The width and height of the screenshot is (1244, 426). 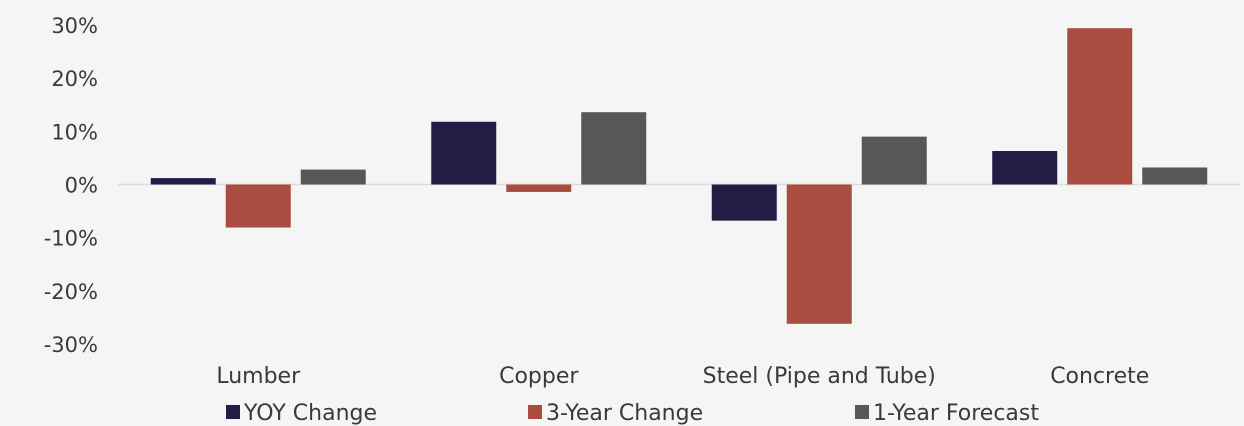 What do you see at coordinates (624, 413) in the screenshot?
I see `legend-label: 3-Year Change` at bounding box center [624, 413].